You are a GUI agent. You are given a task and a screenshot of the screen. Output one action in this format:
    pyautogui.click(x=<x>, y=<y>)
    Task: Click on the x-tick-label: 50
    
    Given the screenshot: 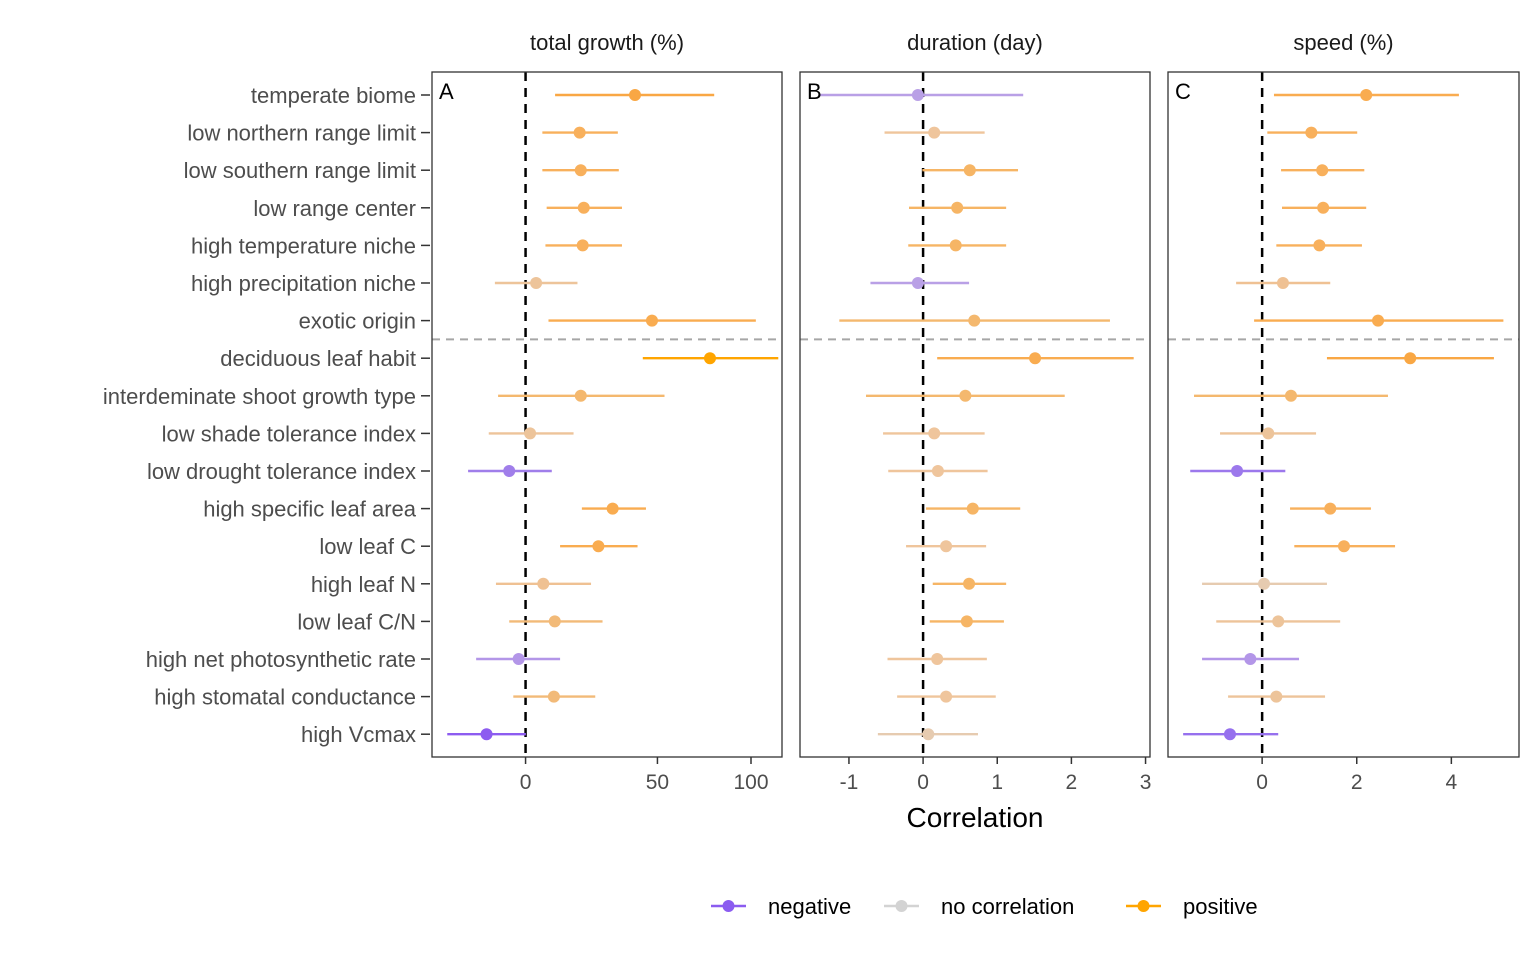 What is the action you would take?
    pyautogui.click(x=657, y=782)
    